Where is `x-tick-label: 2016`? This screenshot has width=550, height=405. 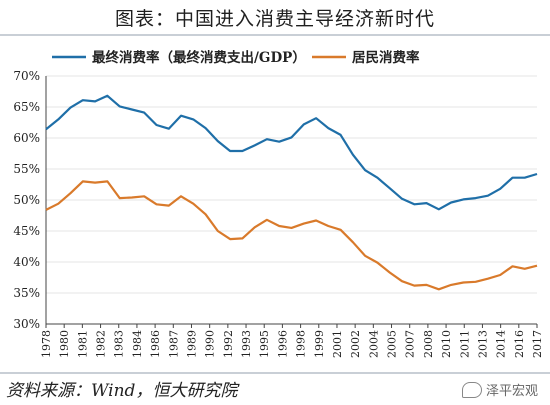 x-tick-label: 2016 is located at coordinates (519, 344).